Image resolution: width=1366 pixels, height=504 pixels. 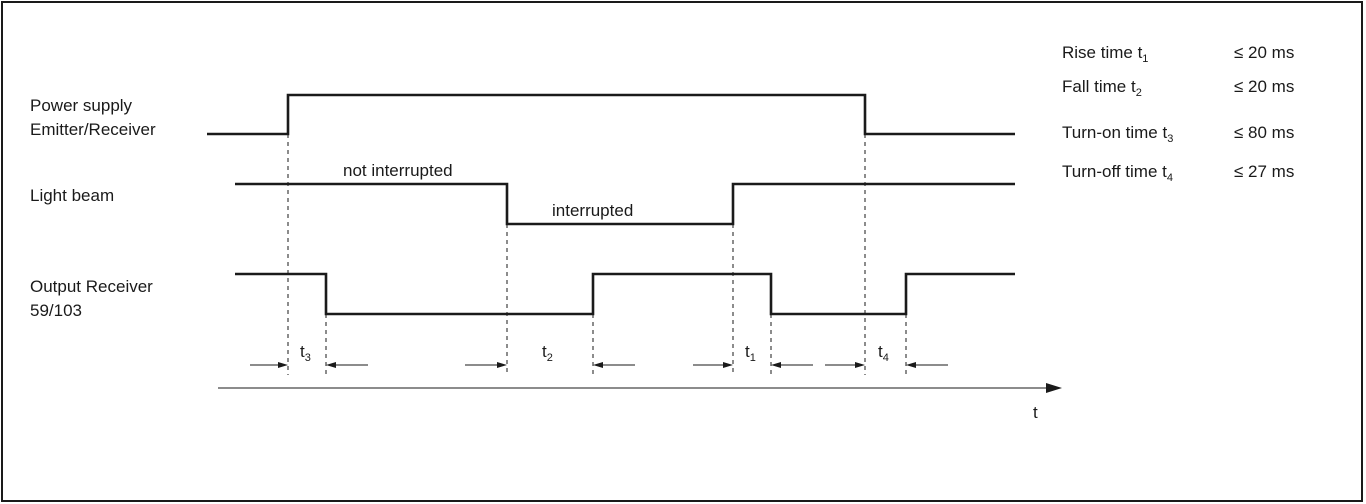 What do you see at coordinates (1035, 412) in the screenshot?
I see `time-axis-label: t` at bounding box center [1035, 412].